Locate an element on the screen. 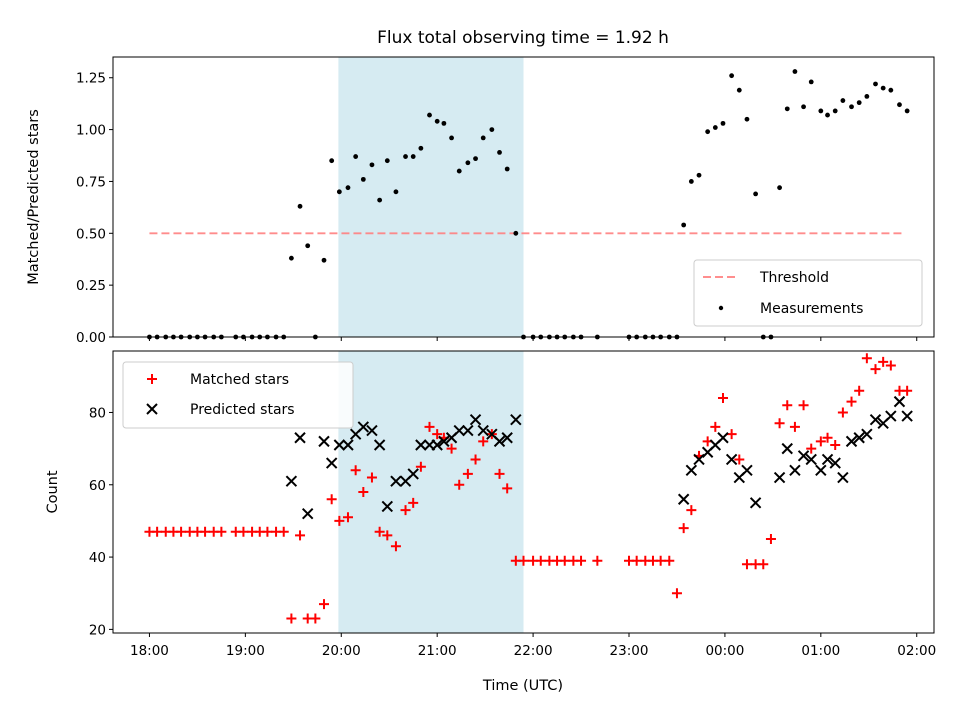 The image size is (960, 724). count-y-ticks: 20 40 60 80 is located at coordinates (101, 521).